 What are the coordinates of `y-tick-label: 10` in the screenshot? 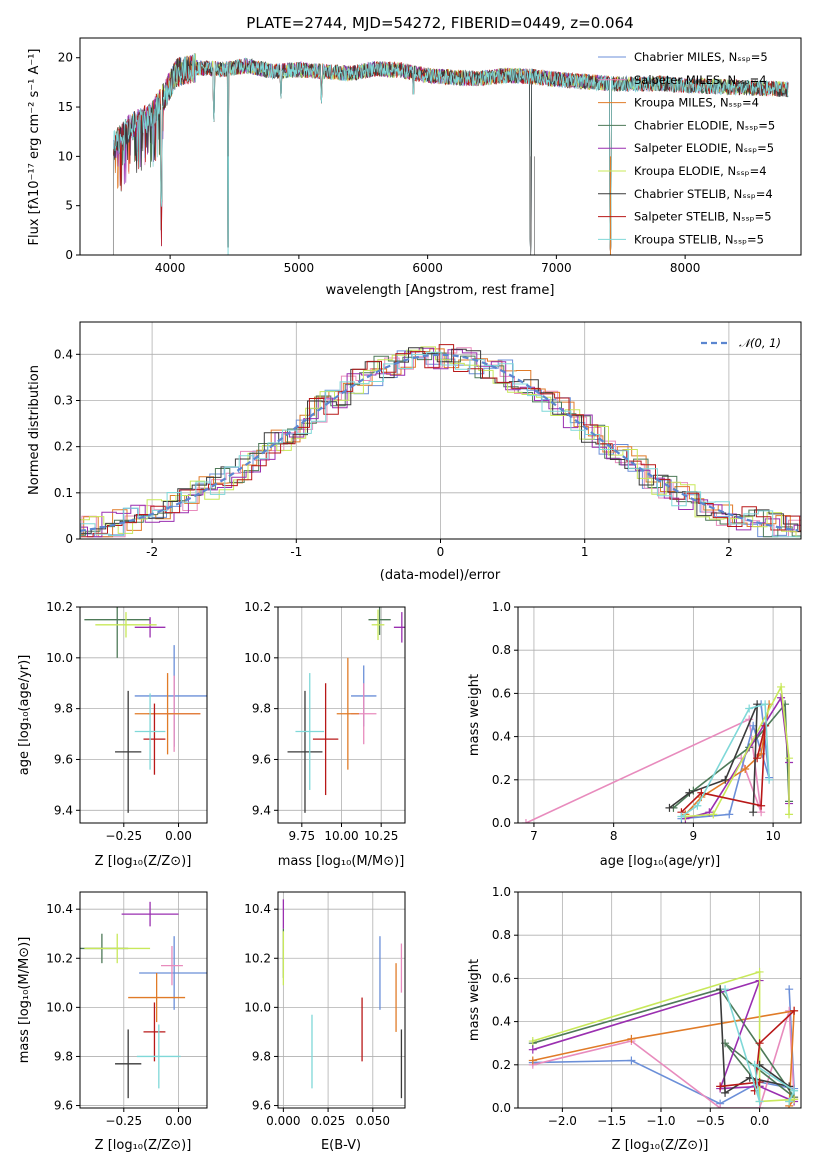 It's located at (65, 156).